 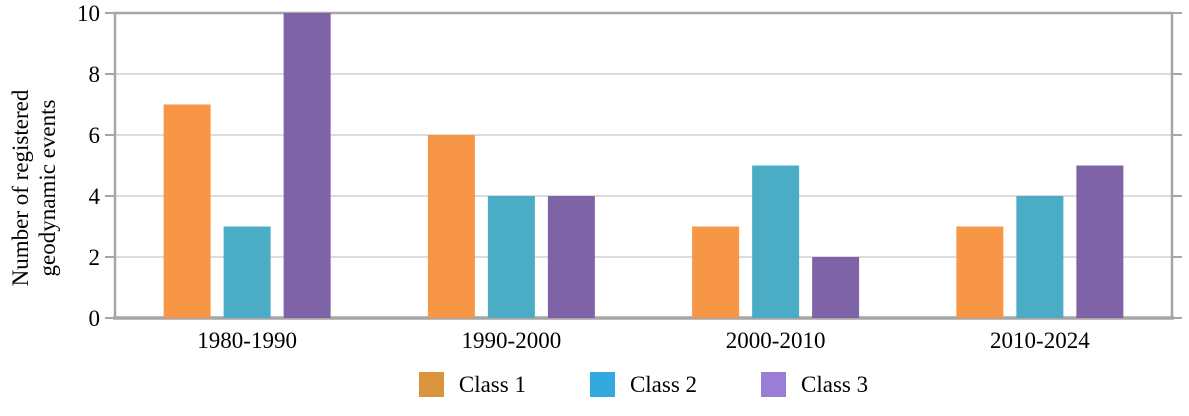 I want to click on x-tick-label-2010-2024: 2010-2024, so click(x=1040, y=340).